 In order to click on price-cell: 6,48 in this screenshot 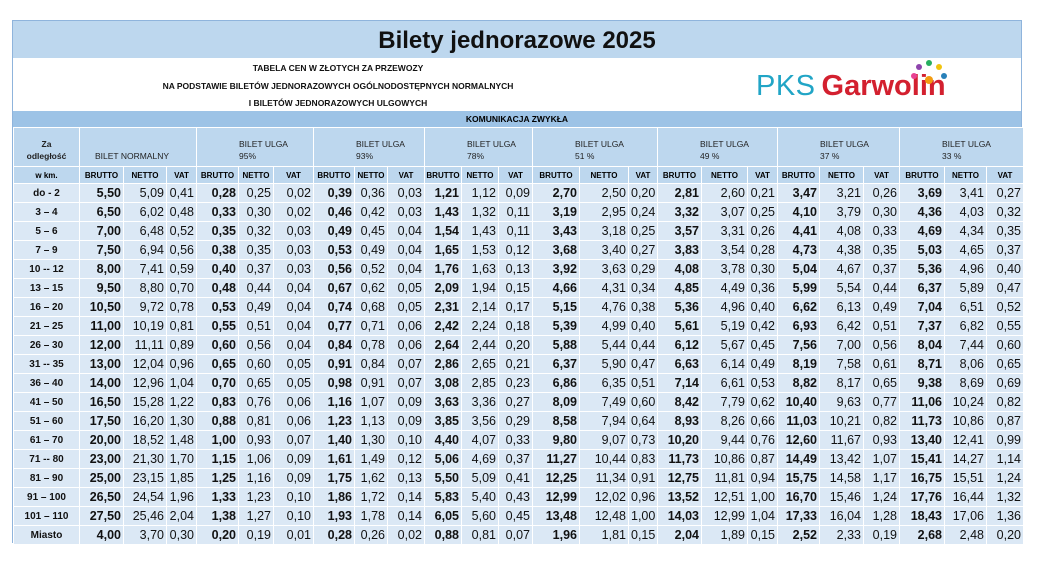, I will do `click(145, 231)`.